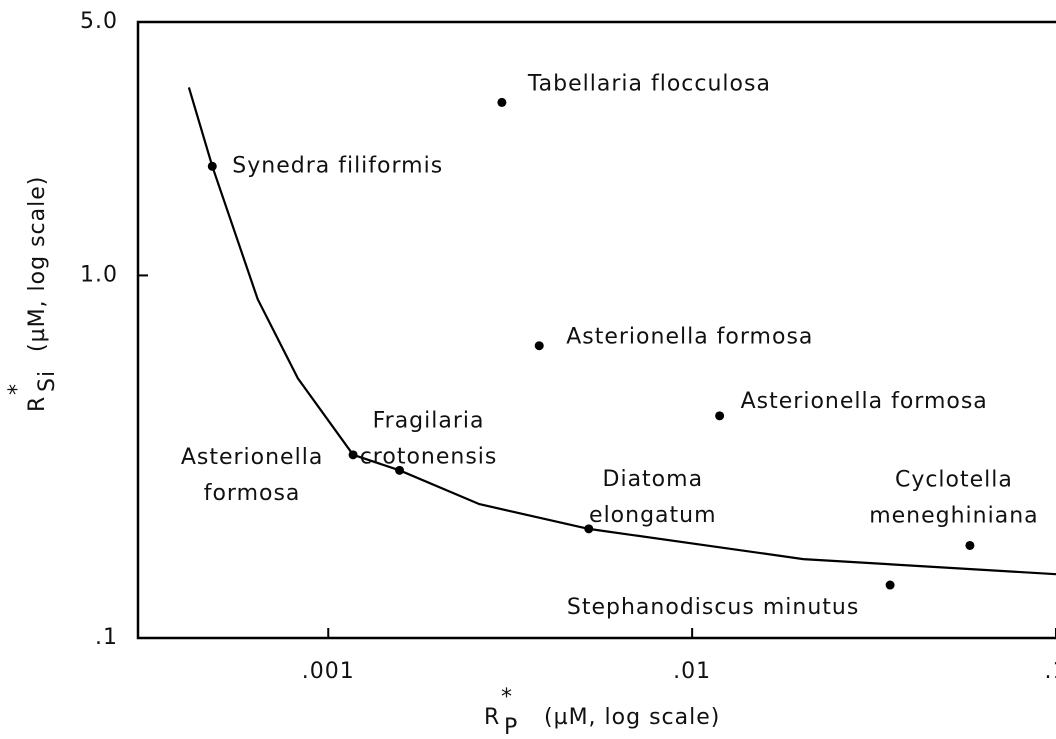  I want to click on point-label: Diatoma, so click(653, 479).